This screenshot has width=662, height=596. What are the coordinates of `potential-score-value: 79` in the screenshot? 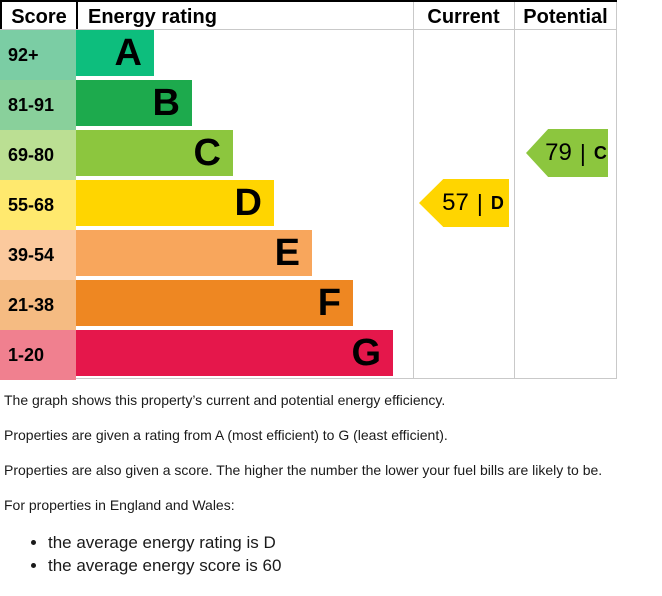 It's located at (558, 152).